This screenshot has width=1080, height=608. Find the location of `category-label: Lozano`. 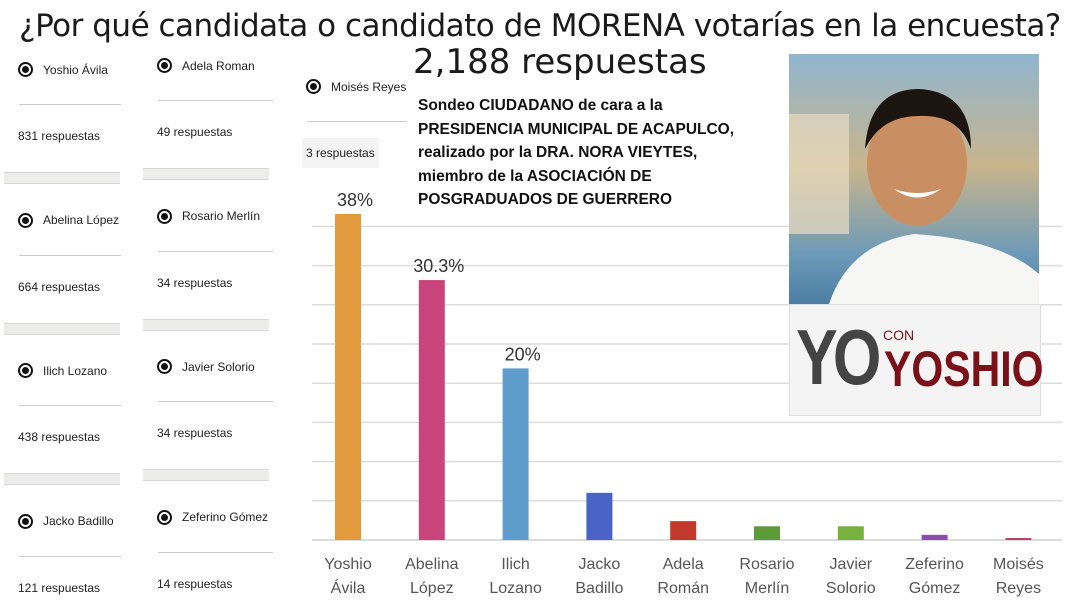

category-label: Lozano is located at coordinates (515, 588).